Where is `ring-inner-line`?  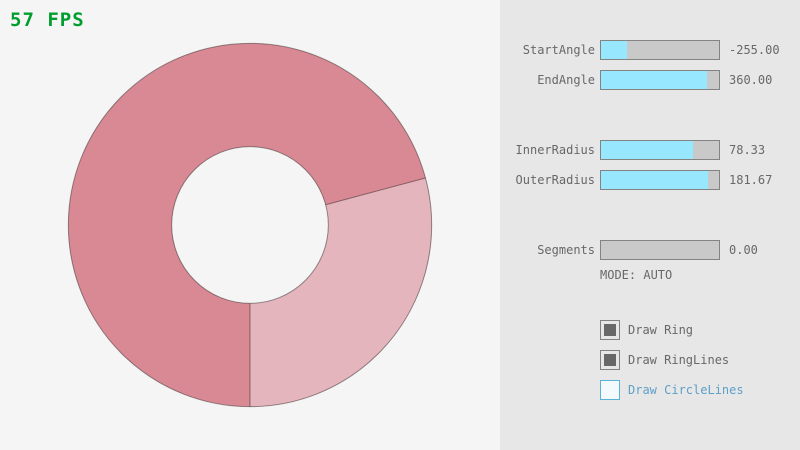
ring-inner-line is located at coordinates (250, 225).